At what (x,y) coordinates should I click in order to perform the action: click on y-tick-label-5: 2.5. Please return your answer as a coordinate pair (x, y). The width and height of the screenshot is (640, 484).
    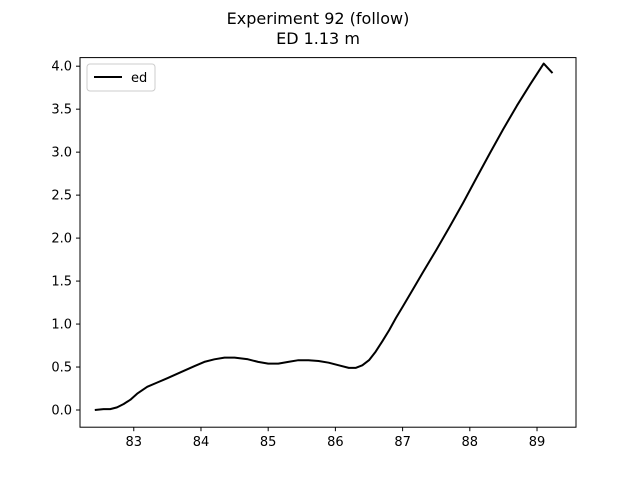
    Looking at the image, I should click on (61, 196).